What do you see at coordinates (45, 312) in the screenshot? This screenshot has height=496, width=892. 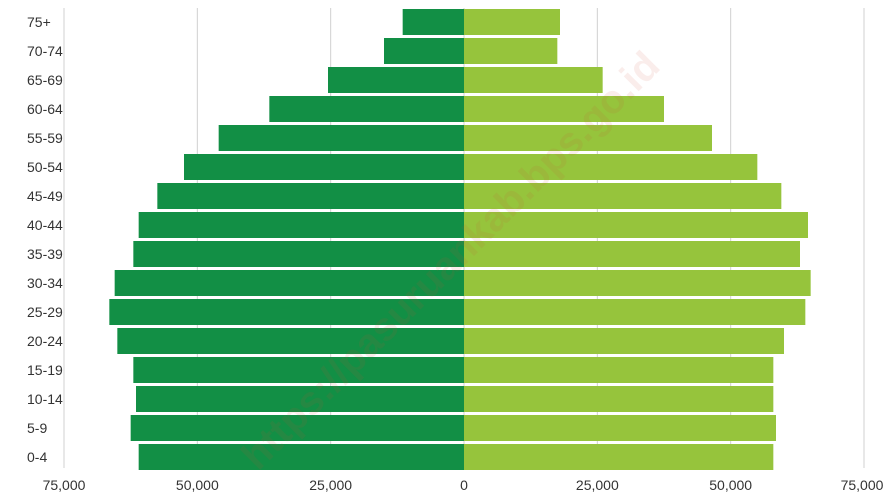 I see `category-label: 25-29` at bounding box center [45, 312].